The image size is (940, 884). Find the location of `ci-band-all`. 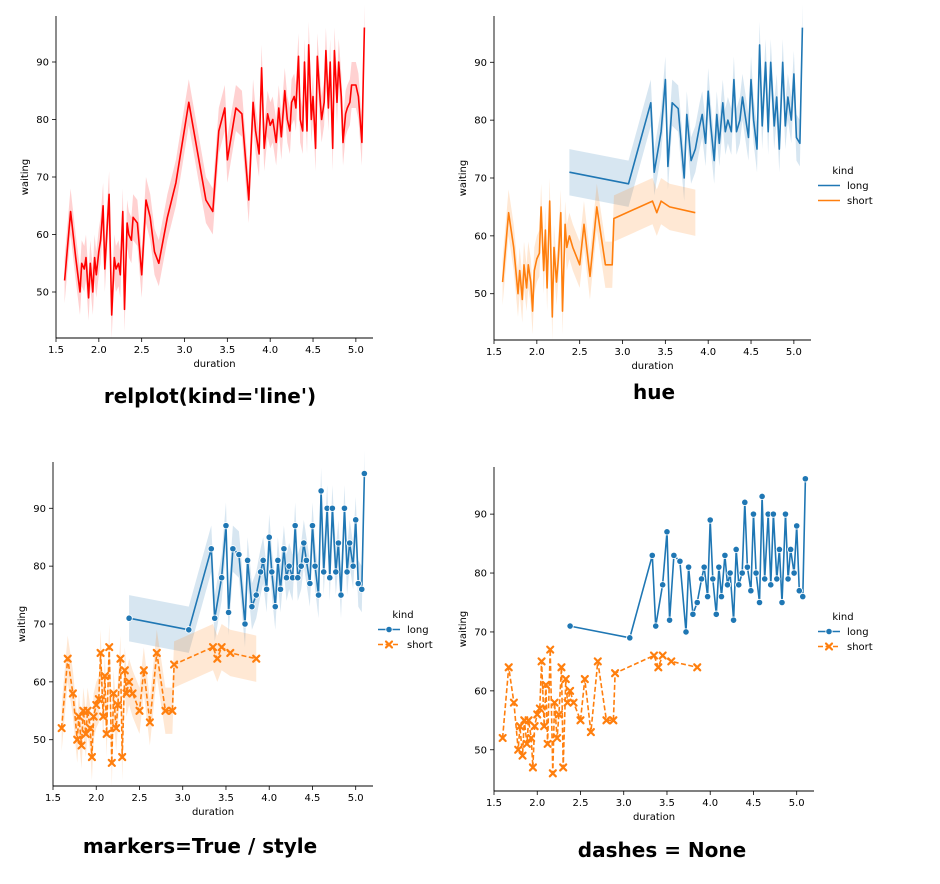

ci-band-all is located at coordinates (214, 171).